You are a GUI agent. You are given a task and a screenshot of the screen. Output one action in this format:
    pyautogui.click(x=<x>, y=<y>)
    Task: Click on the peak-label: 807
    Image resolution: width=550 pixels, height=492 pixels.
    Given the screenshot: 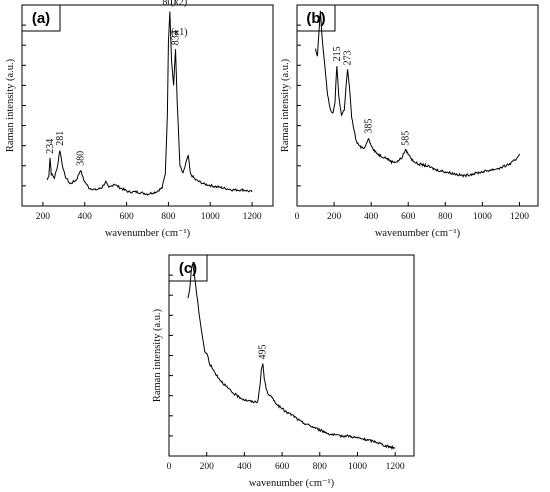 What is the action you would take?
    pyautogui.click(x=169, y=4)
    